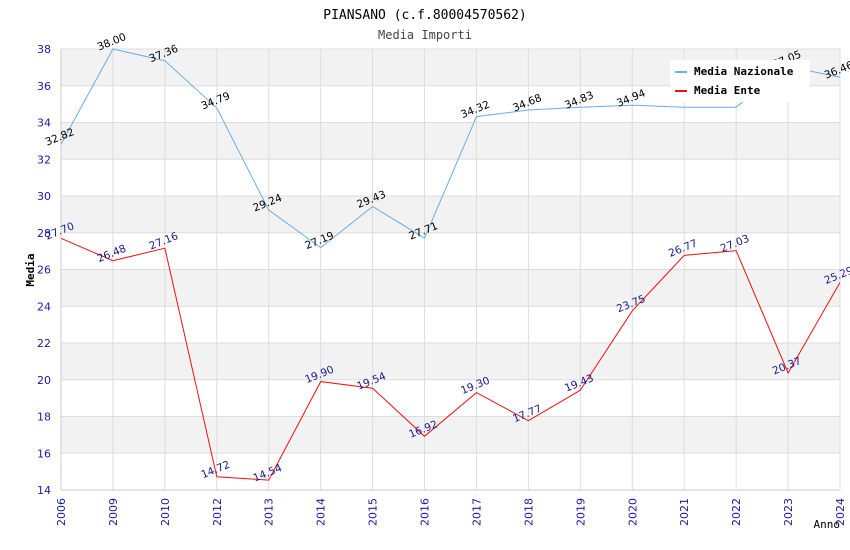  I want to click on x-tick-label: 2021, so click(684, 512).